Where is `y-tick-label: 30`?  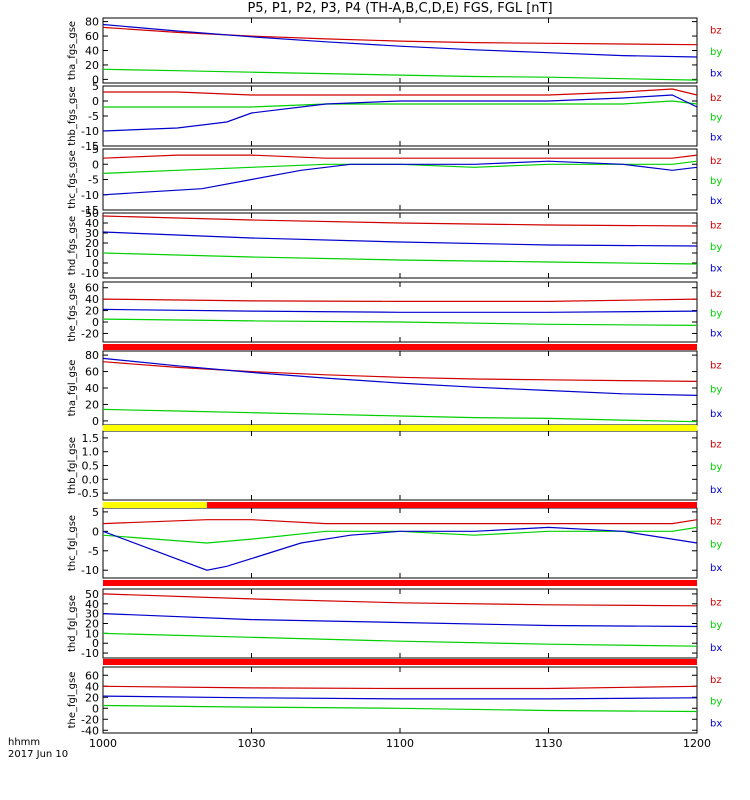
y-tick-label: 30 is located at coordinates (92, 233).